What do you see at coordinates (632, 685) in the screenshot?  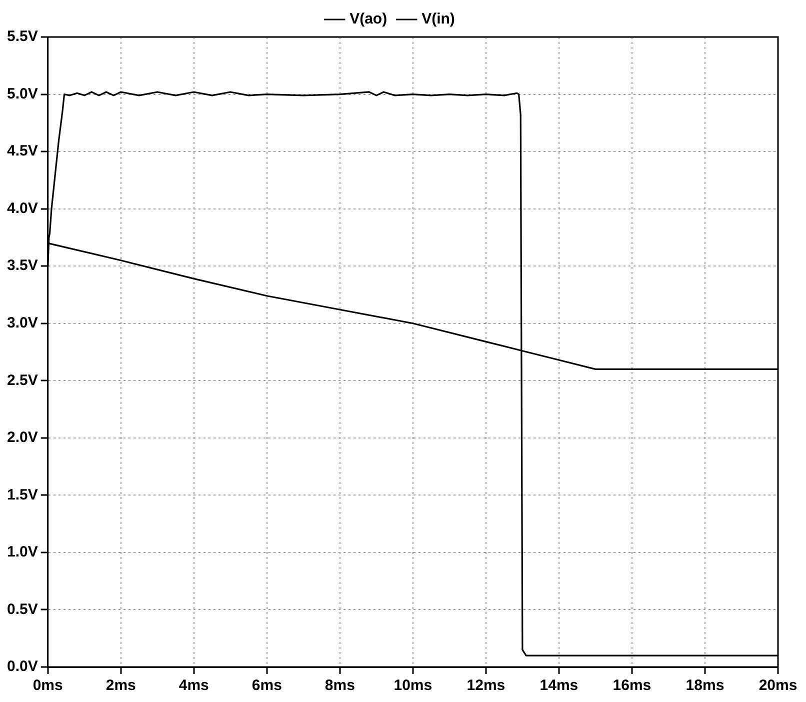 I see `x-tick-label: 16ms` at bounding box center [632, 685].